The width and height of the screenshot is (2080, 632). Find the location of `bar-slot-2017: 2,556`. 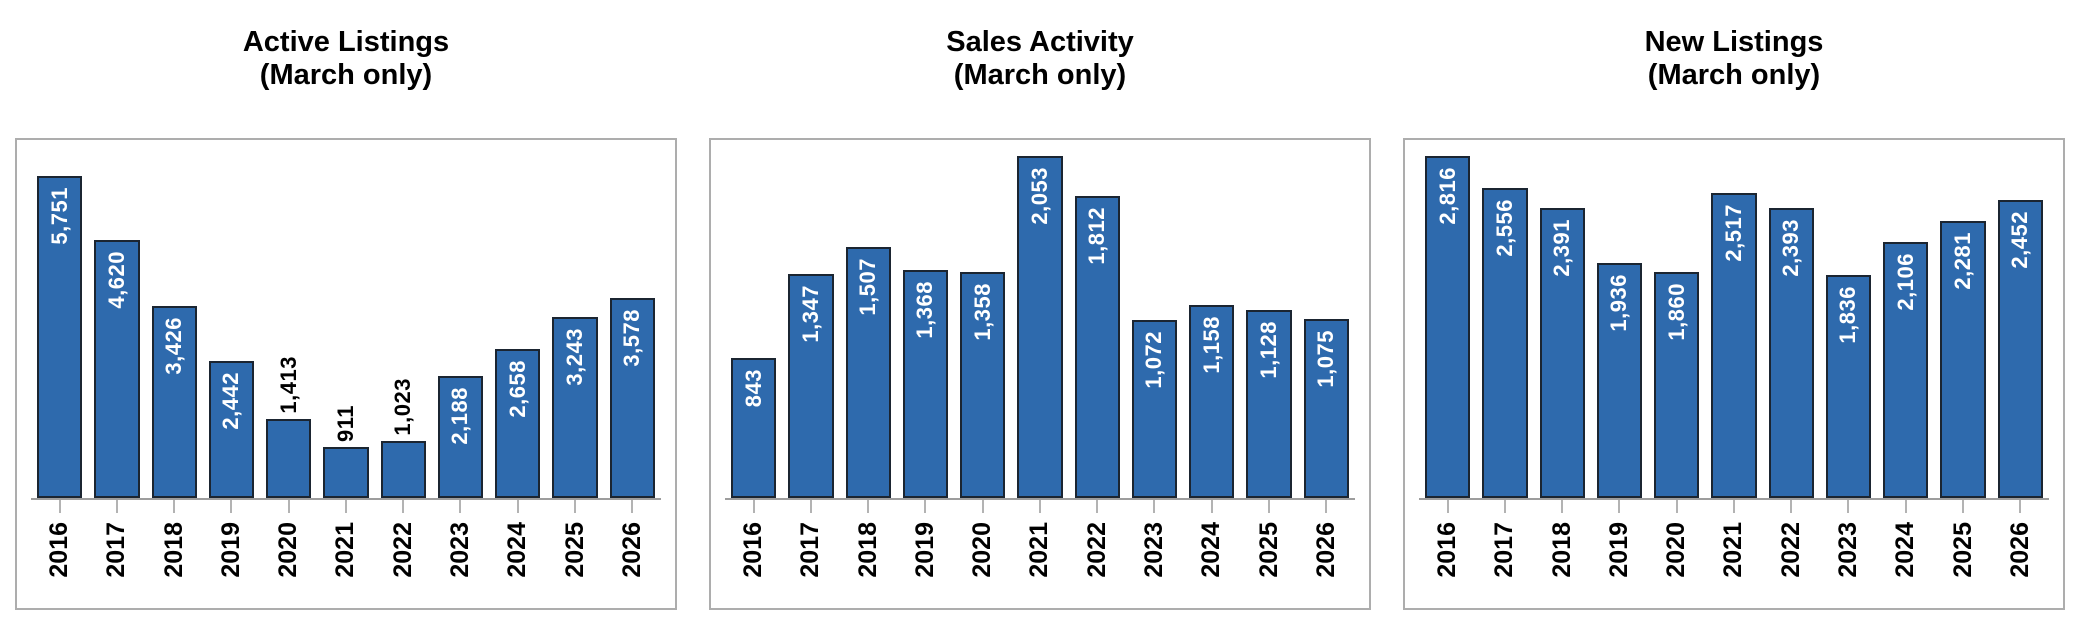

bar-slot-2017: 2,556 is located at coordinates (1504, 319).